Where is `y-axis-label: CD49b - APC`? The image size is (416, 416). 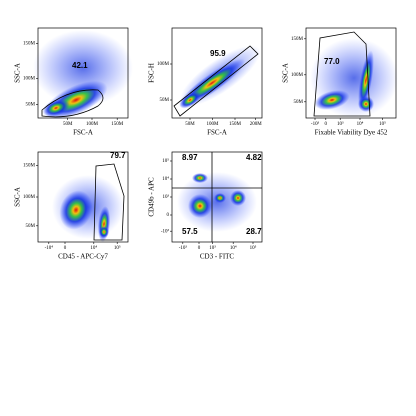 y-axis-label: CD49b - APC is located at coordinates (152, 197).